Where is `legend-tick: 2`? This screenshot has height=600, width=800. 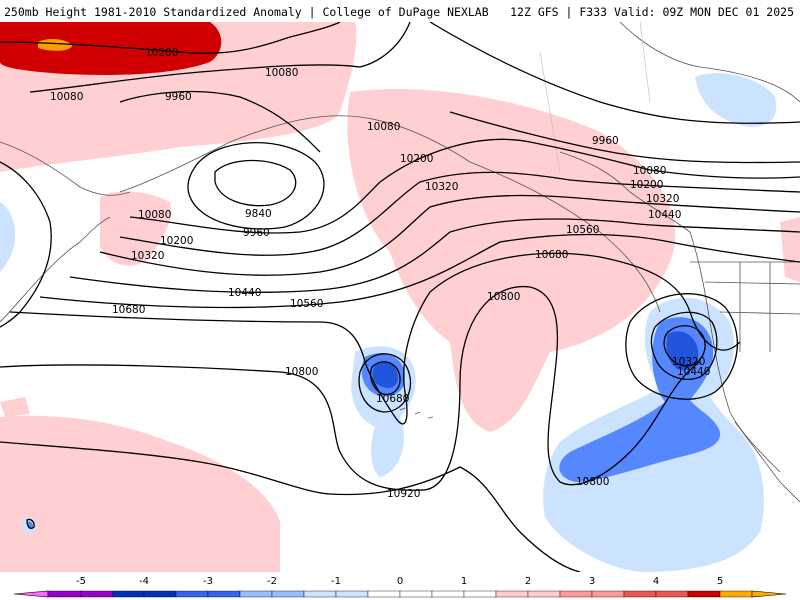 legend-tick: 2 is located at coordinates (528, 581).